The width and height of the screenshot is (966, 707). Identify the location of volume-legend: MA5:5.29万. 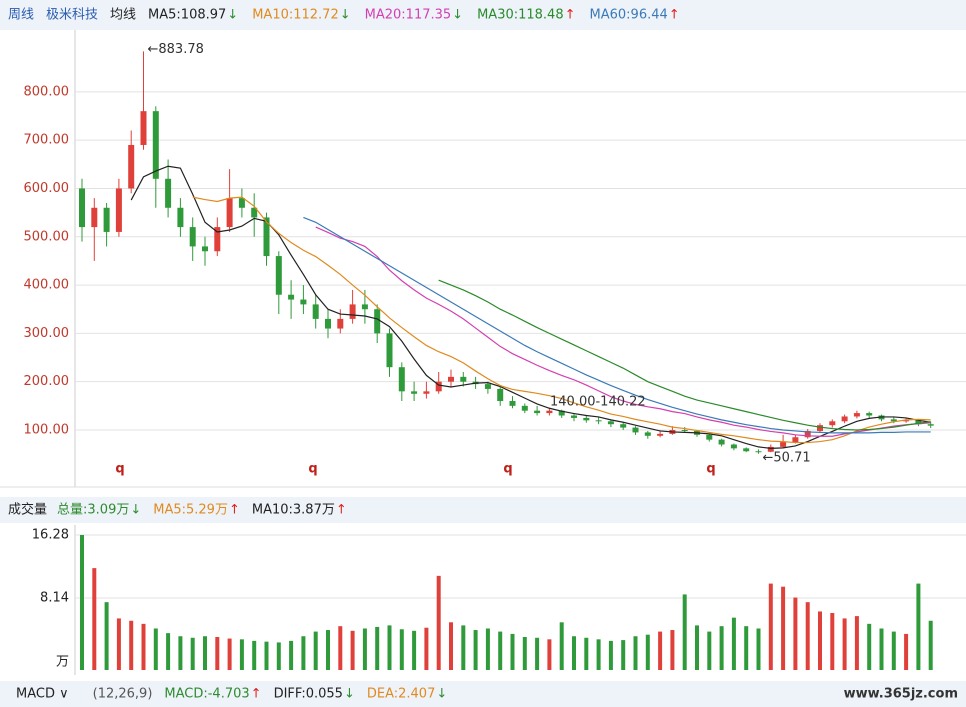
(190, 510).